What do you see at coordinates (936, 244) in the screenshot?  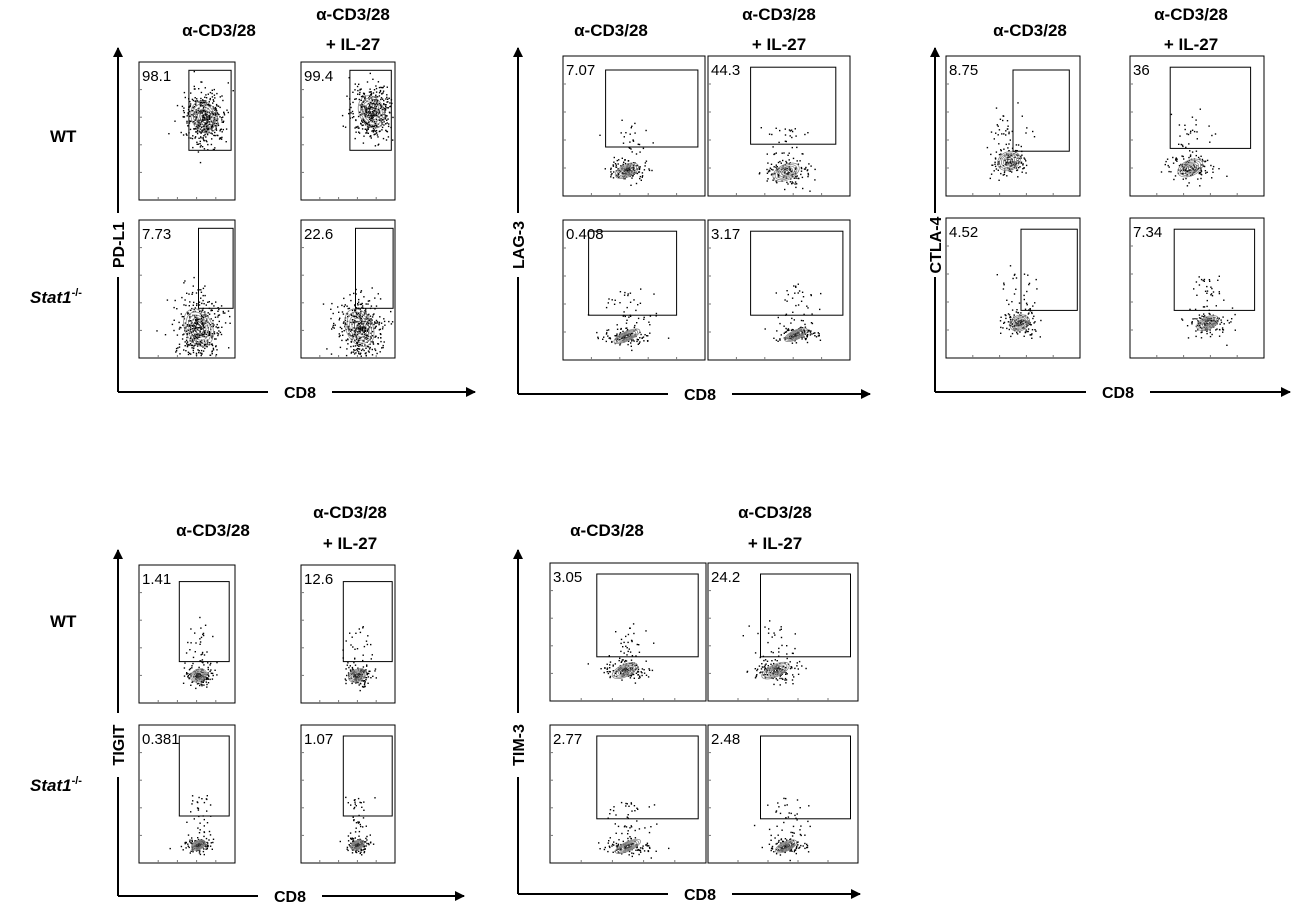 I see `y-axis-label: CTLA-4` at bounding box center [936, 244].